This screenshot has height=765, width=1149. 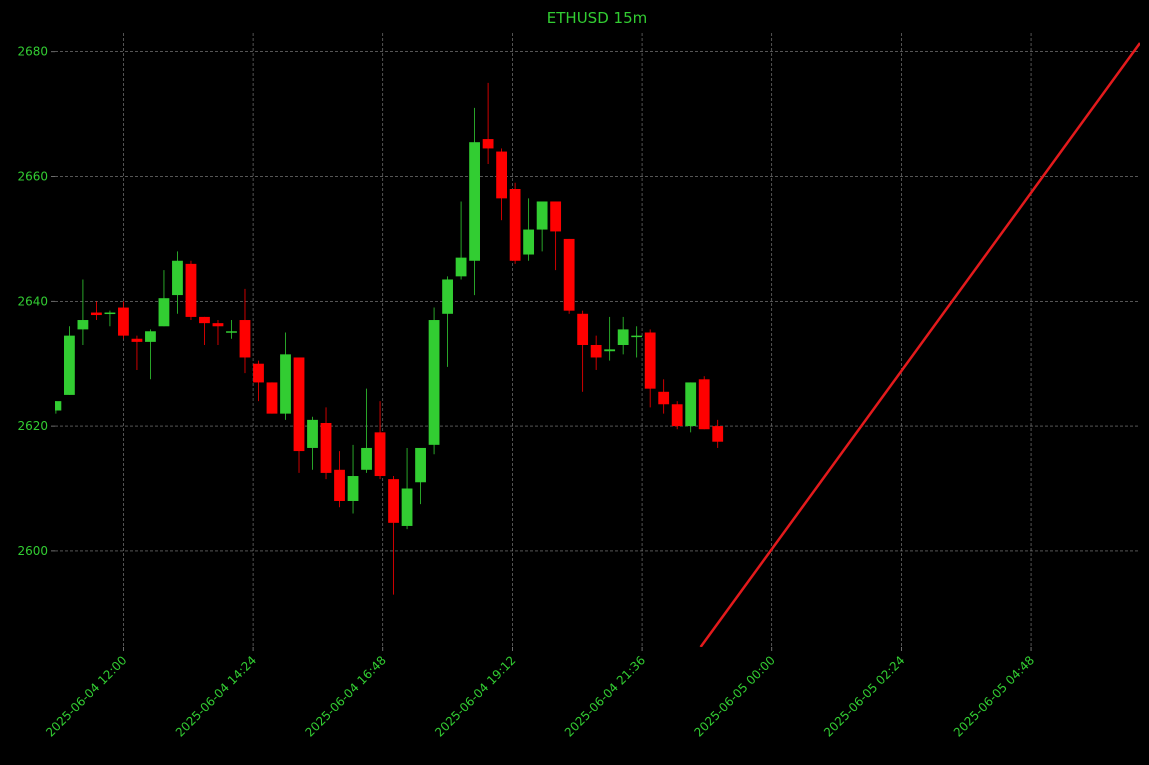 I want to click on x-tick-label: 2025-06-04 19:12, so click(x=475, y=696).